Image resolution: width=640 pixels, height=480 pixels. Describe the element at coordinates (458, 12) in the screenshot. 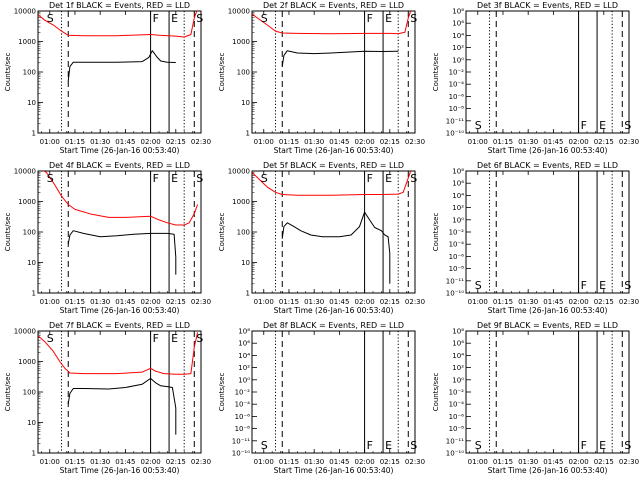

I see `y-tick-label: 10⁸` at that location.